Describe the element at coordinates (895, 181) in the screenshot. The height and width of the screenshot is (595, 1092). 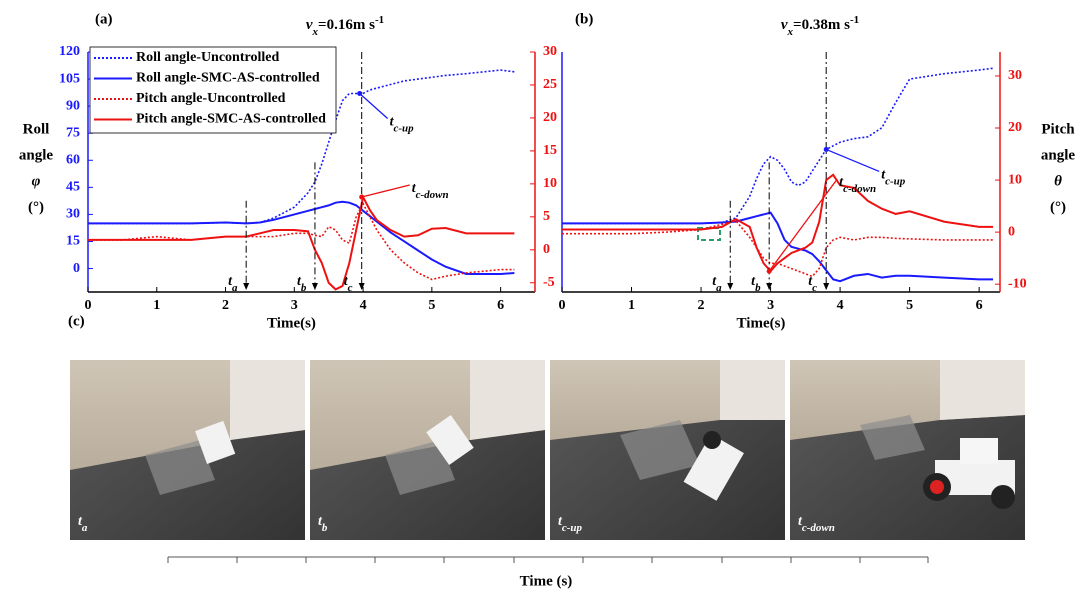
I see `callout-label-sub: c-up` at that location.